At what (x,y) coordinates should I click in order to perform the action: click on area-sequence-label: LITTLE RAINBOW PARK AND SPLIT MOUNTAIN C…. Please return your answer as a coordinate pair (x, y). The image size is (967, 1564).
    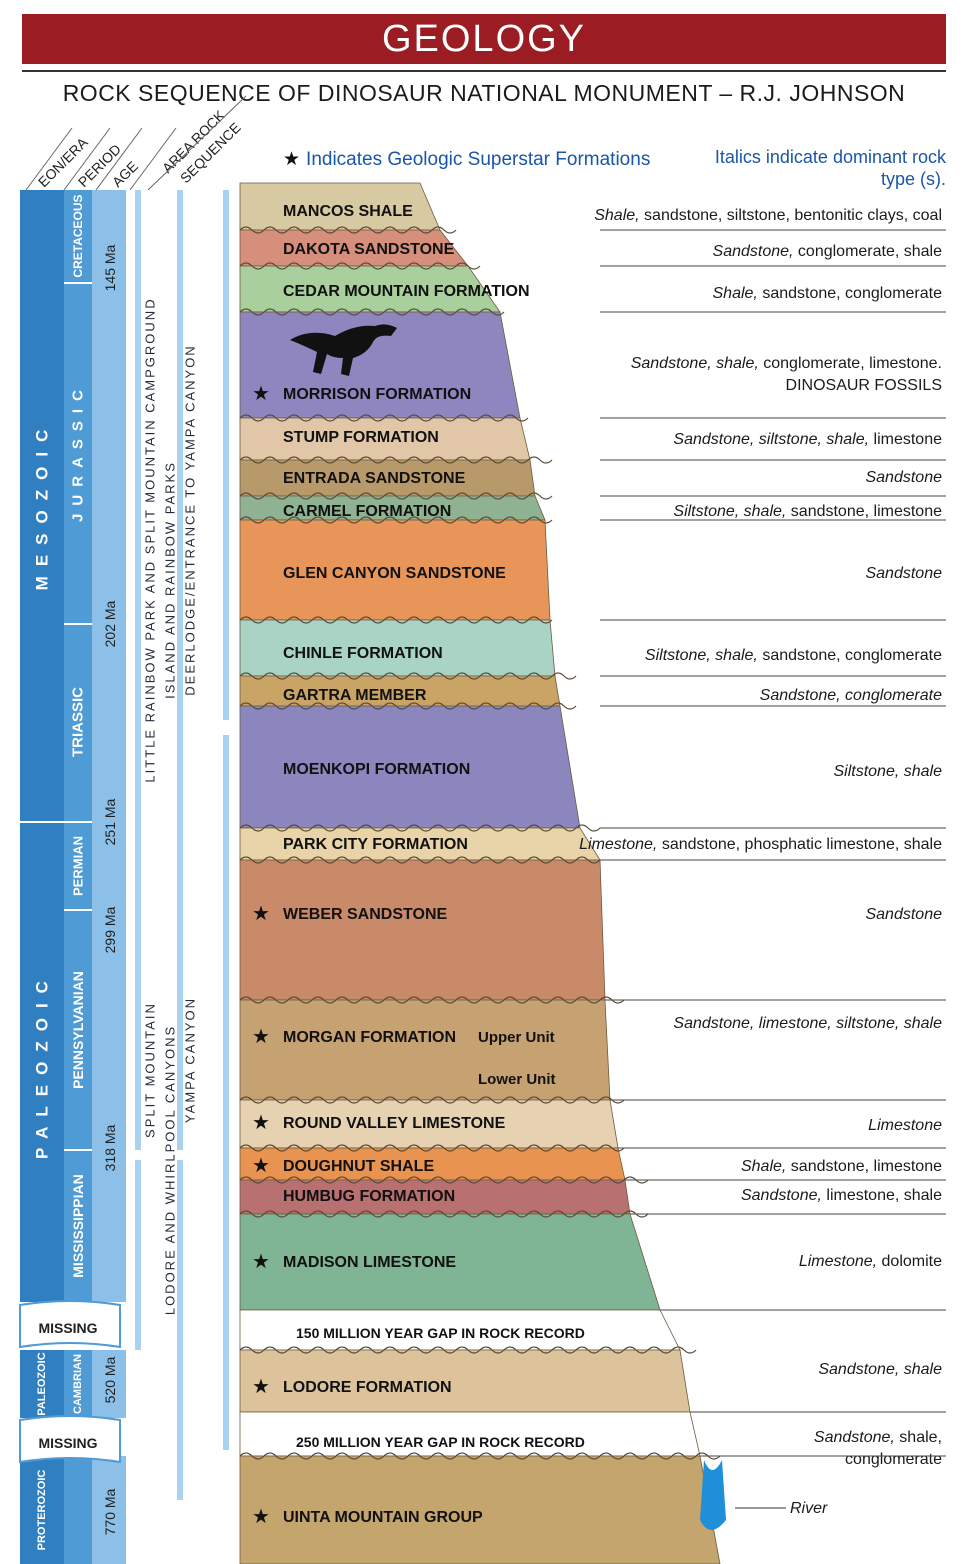
    Looking at the image, I should click on (150, 539).